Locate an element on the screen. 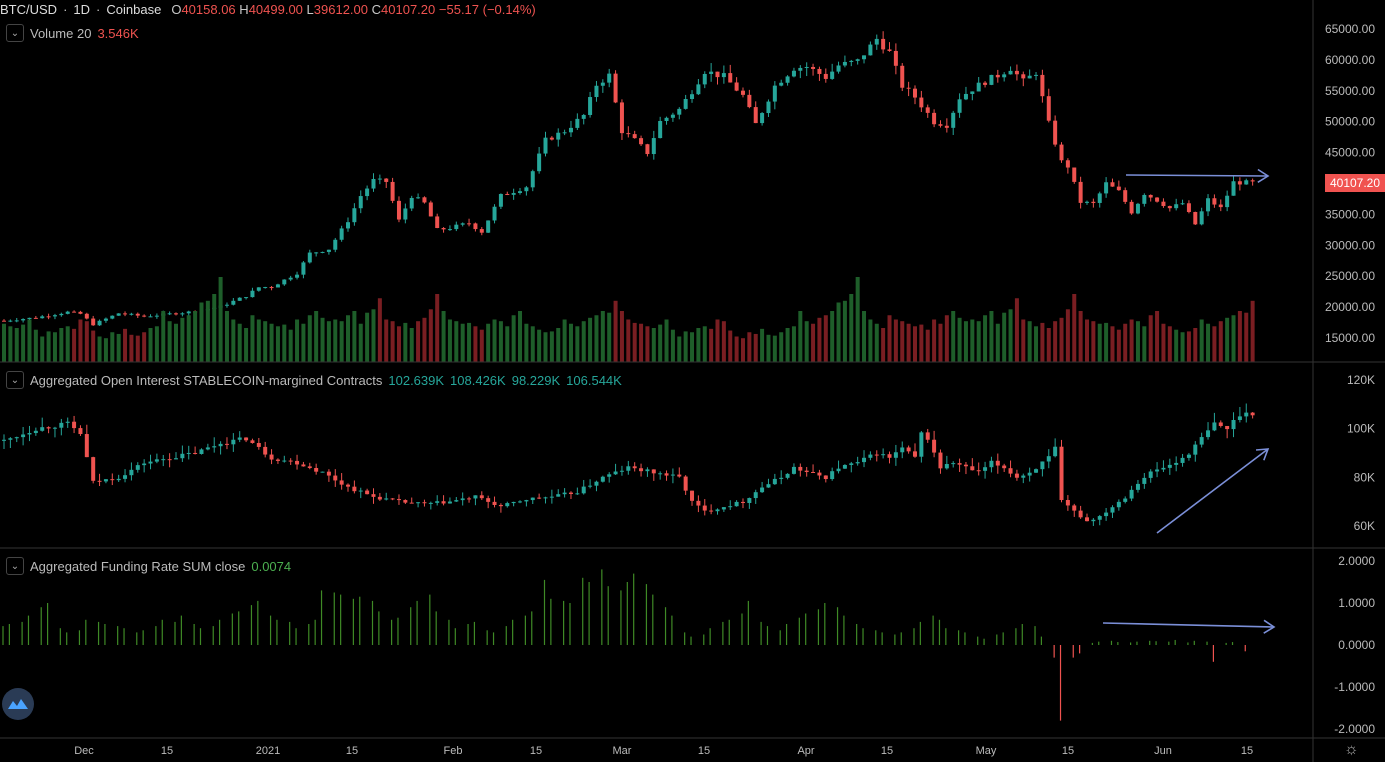  price-tick-label: 45000.00 is located at coordinates (1350, 153).